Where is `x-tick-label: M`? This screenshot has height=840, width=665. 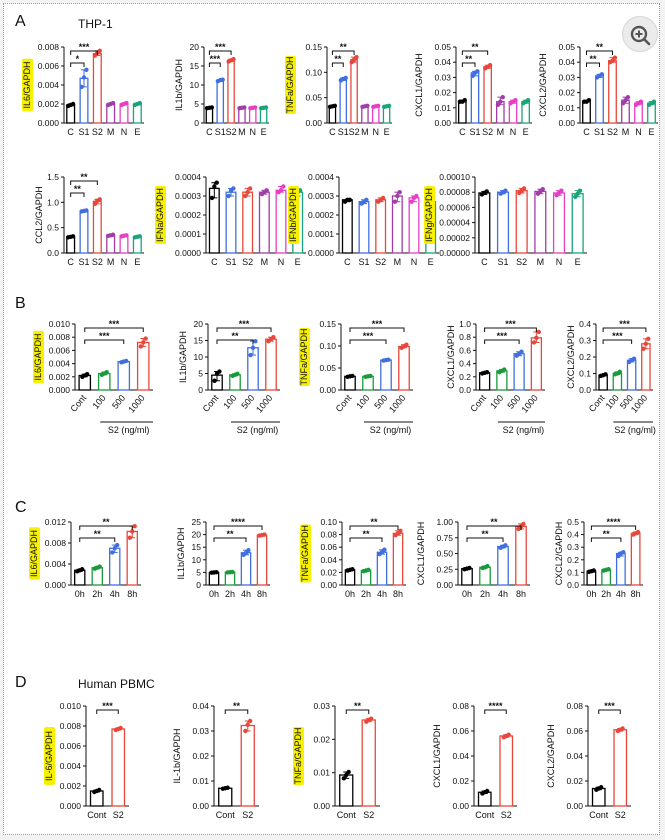
x-tick-label: M is located at coordinates (111, 132).